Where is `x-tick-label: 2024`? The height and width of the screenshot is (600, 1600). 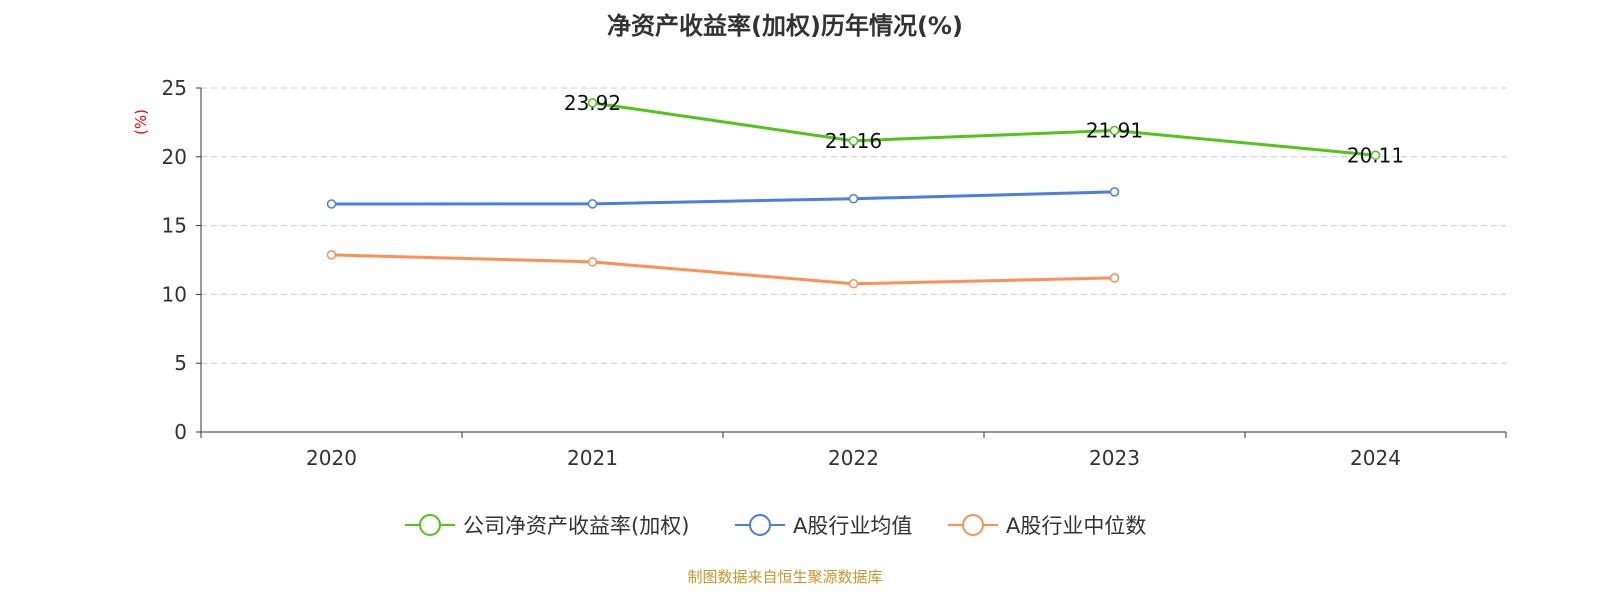 x-tick-label: 2024 is located at coordinates (1375, 458).